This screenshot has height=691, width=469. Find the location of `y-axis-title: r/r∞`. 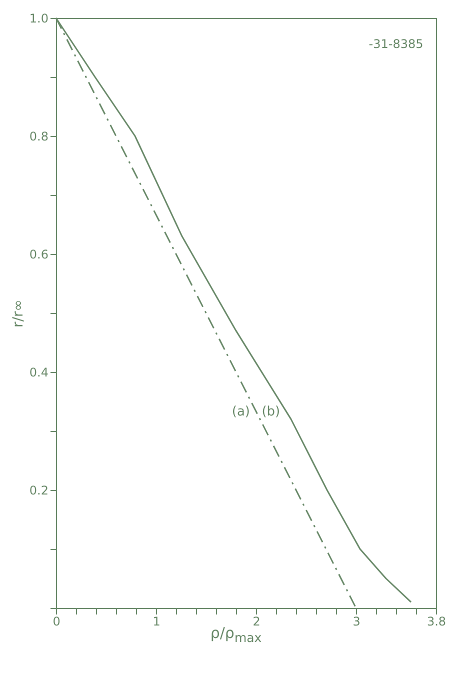

y-axis-title: r/r∞ is located at coordinates (18, 314).